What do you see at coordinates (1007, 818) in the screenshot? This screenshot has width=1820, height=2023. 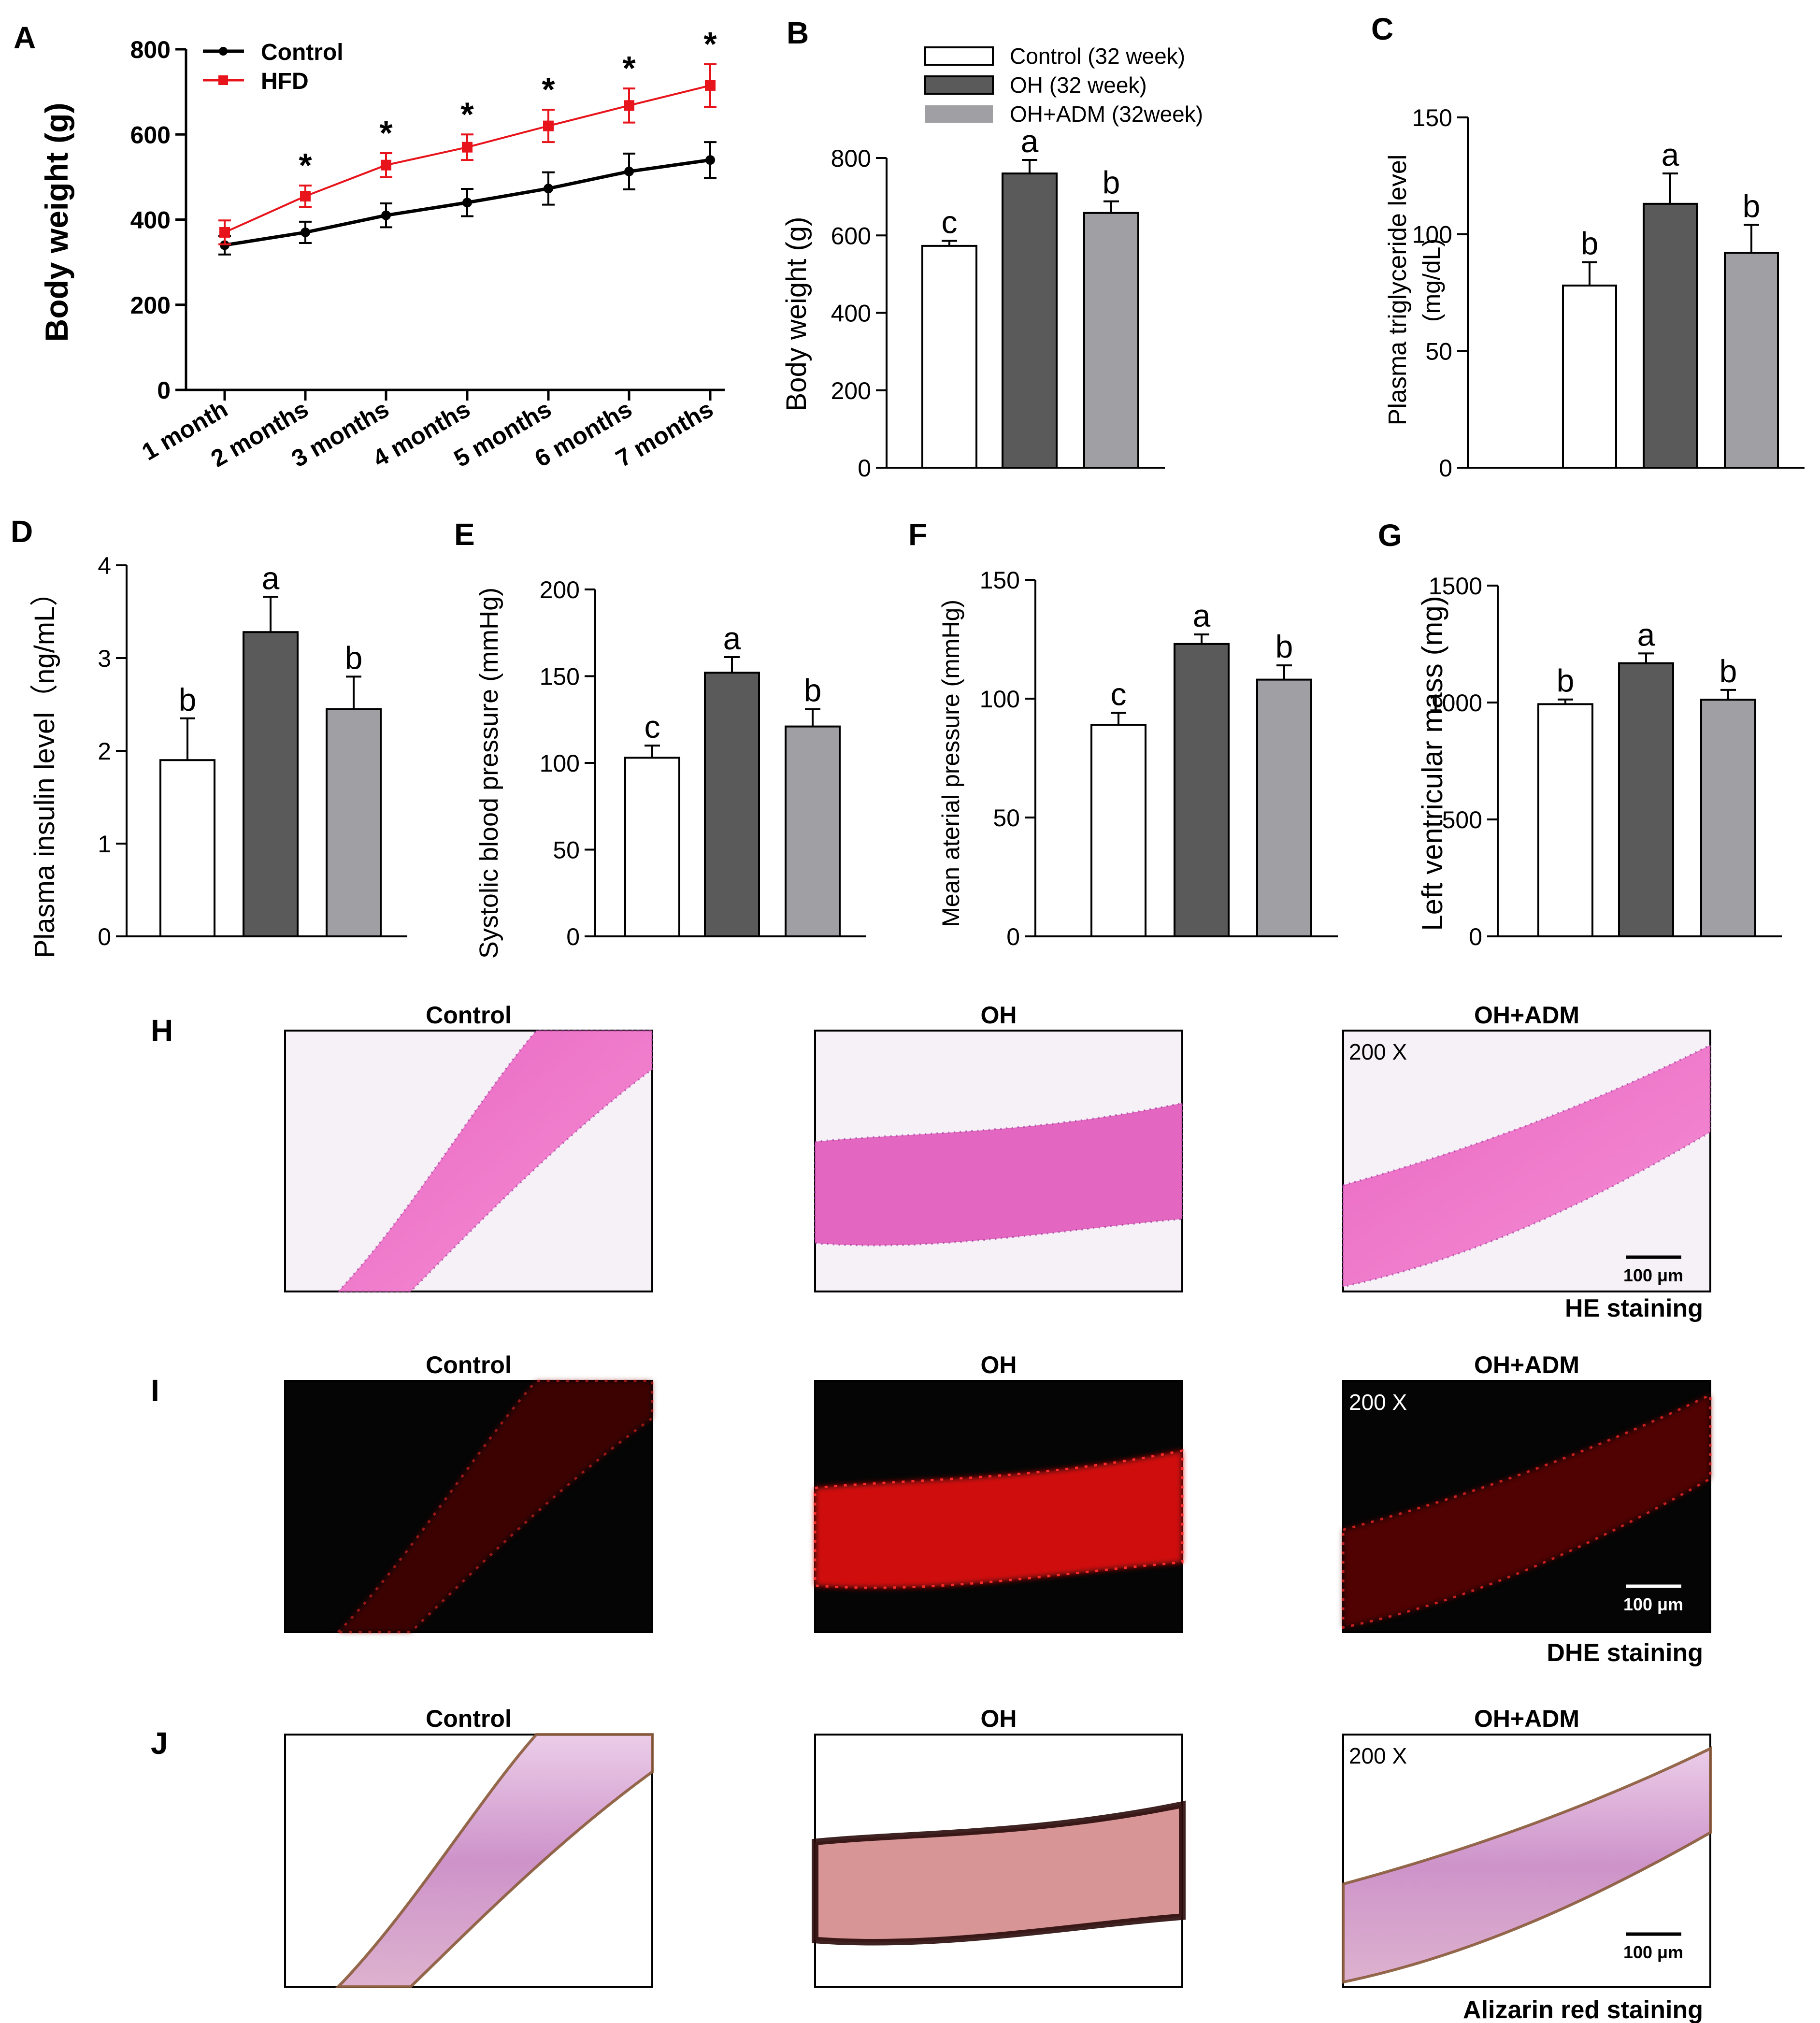 I see `y-tick-label: 50` at bounding box center [1007, 818].